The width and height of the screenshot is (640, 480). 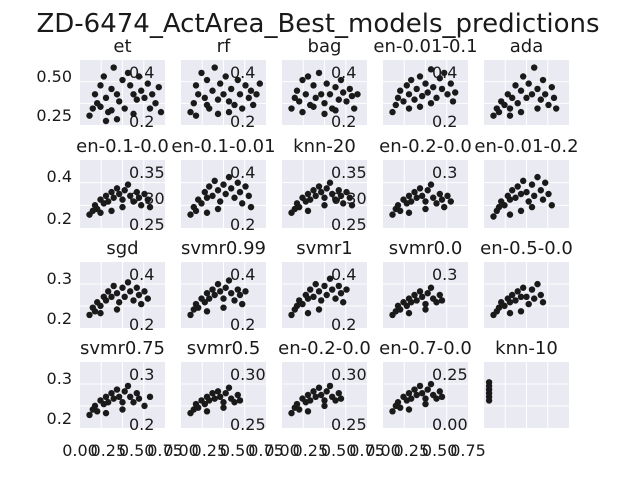 What do you see at coordinates (248, 374) in the screenshot?
I see `inset-tick-label: 0.30` at bounding box center [248, 374].